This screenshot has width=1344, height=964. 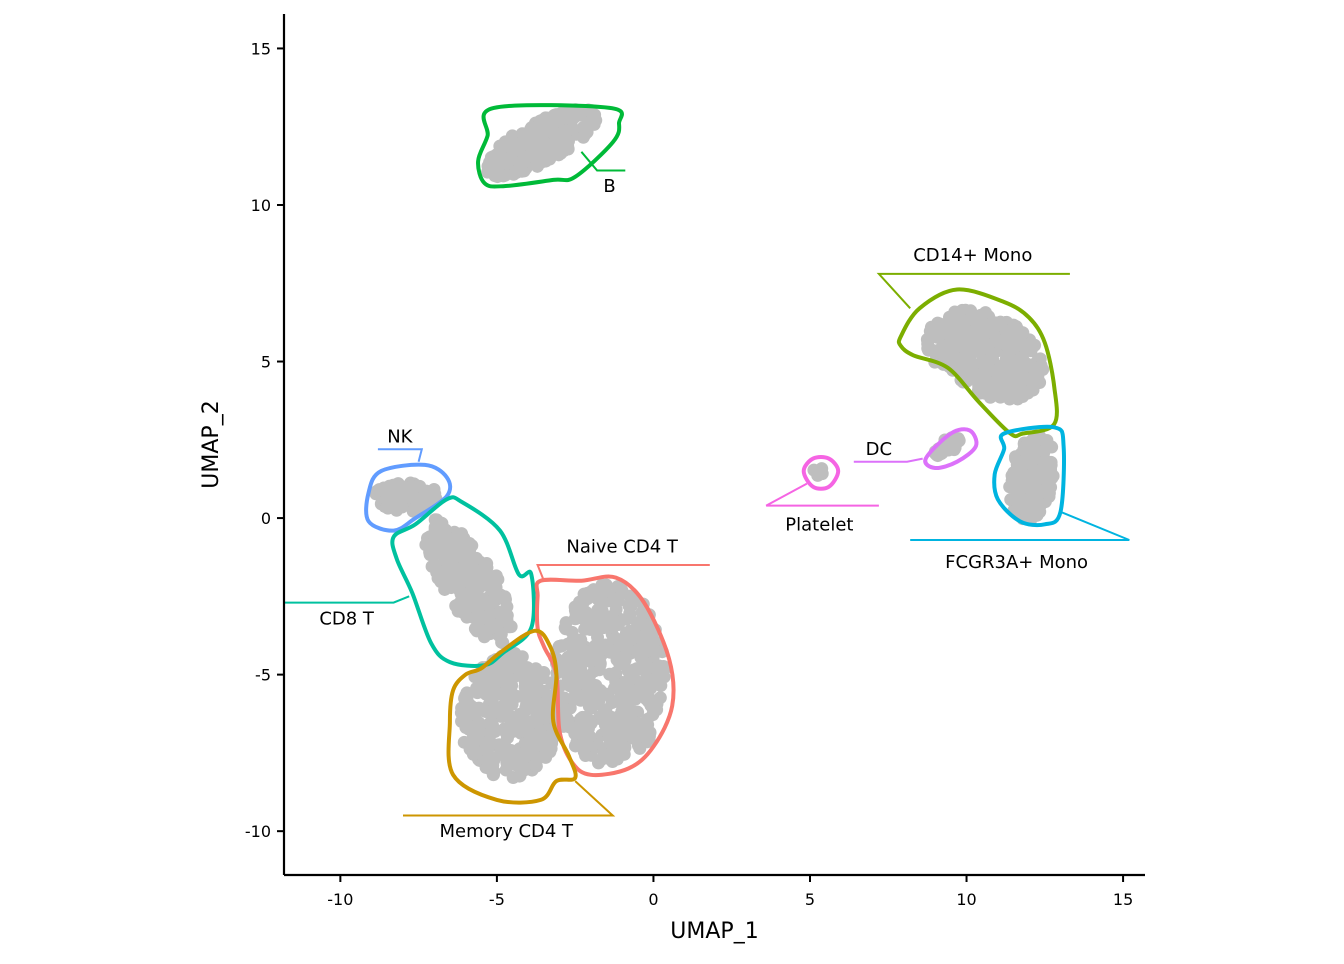 I want to click on cluster-hull-memory-cd4-t, so click(x=512, y=716).